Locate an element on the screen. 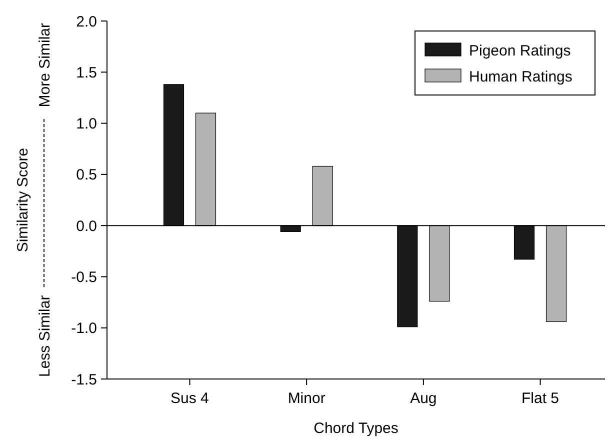 The height and width of the screenshot is (439, 613). text: More Similar is located at coordinates (45, 65).